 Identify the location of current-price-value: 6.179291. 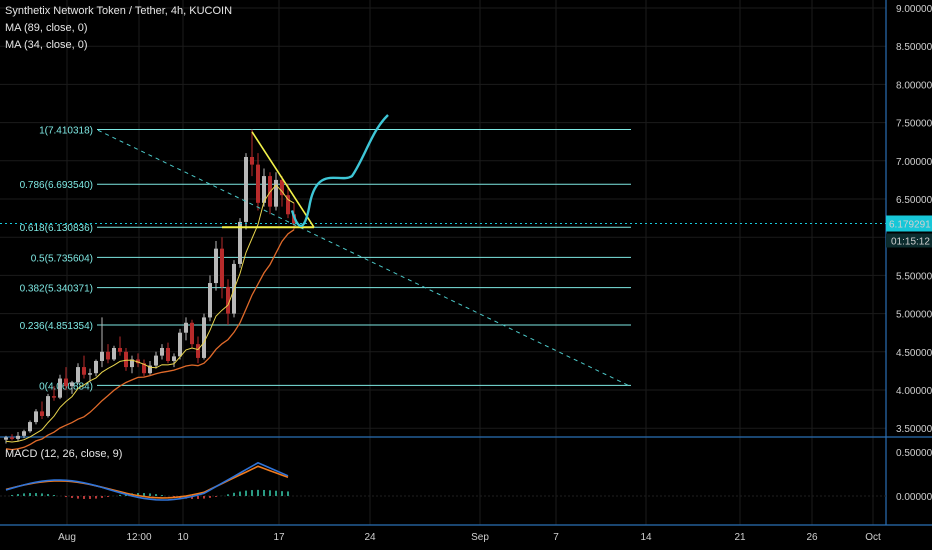
(910, 225).